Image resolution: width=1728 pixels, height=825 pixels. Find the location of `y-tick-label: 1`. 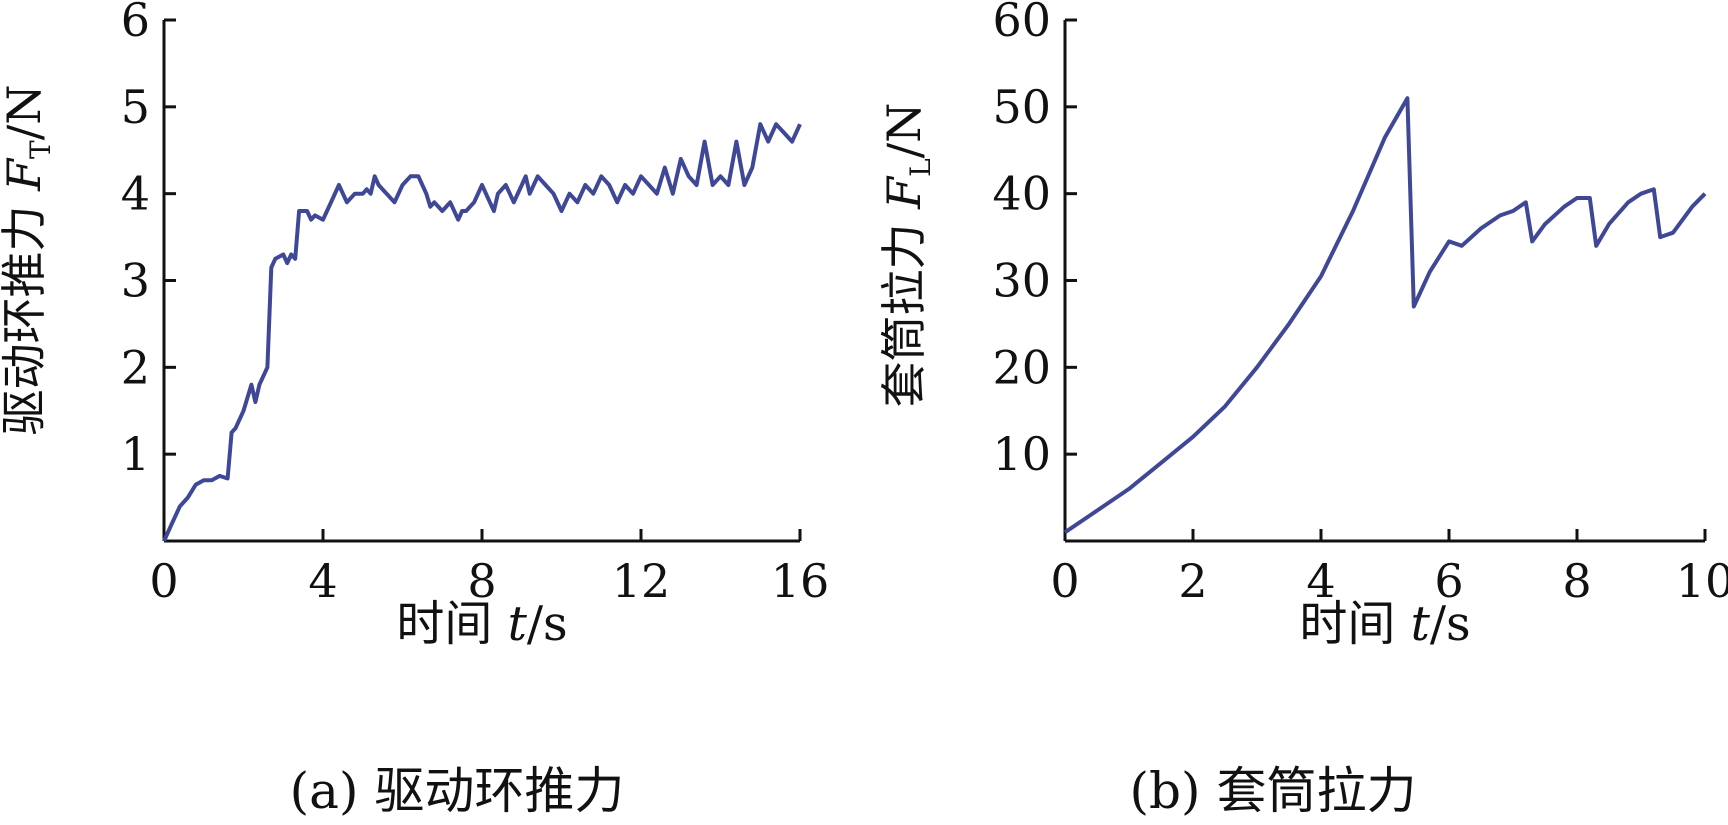

y-tick-label: 1 is located at coordinates (135, 454).